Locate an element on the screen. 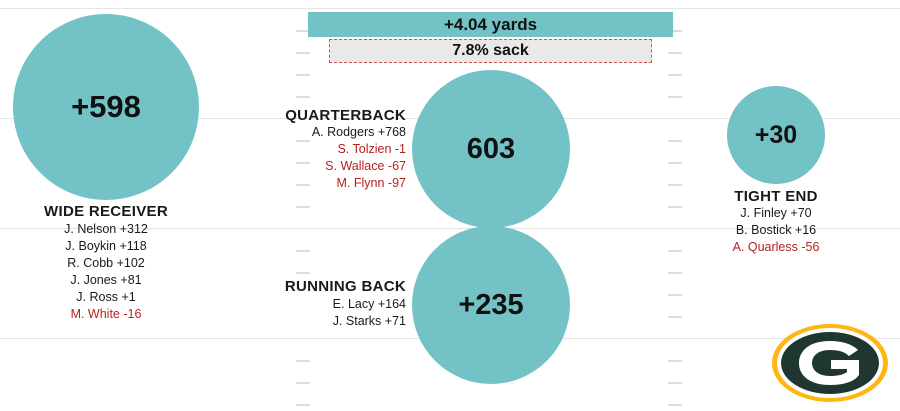 Image resolution: width=900 pixels, height=411 pixels. running-back-players: E. Lacy +164 J. Starks +71 is located at coordinates (328, 313).